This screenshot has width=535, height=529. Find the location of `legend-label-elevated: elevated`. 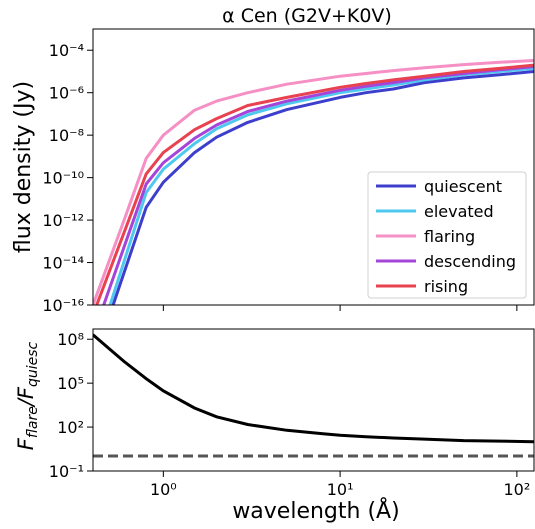

legend-label-elevated: elevated is located at coordinates (459, 211).